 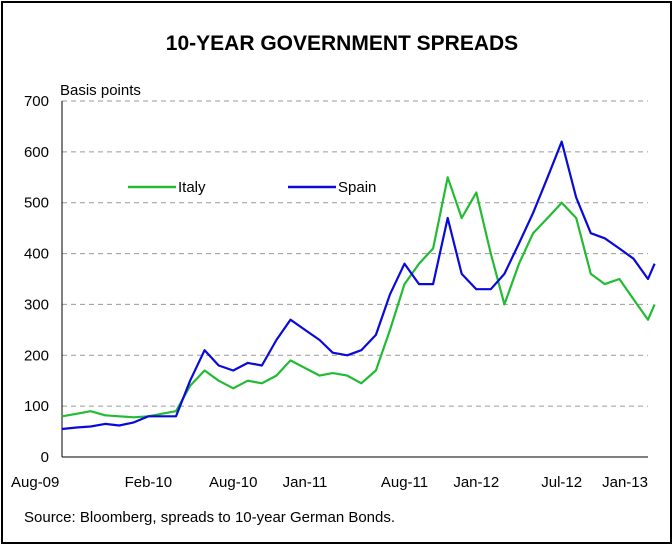 I want to click on legend: Italy Spain, so click(x=252, y=187).